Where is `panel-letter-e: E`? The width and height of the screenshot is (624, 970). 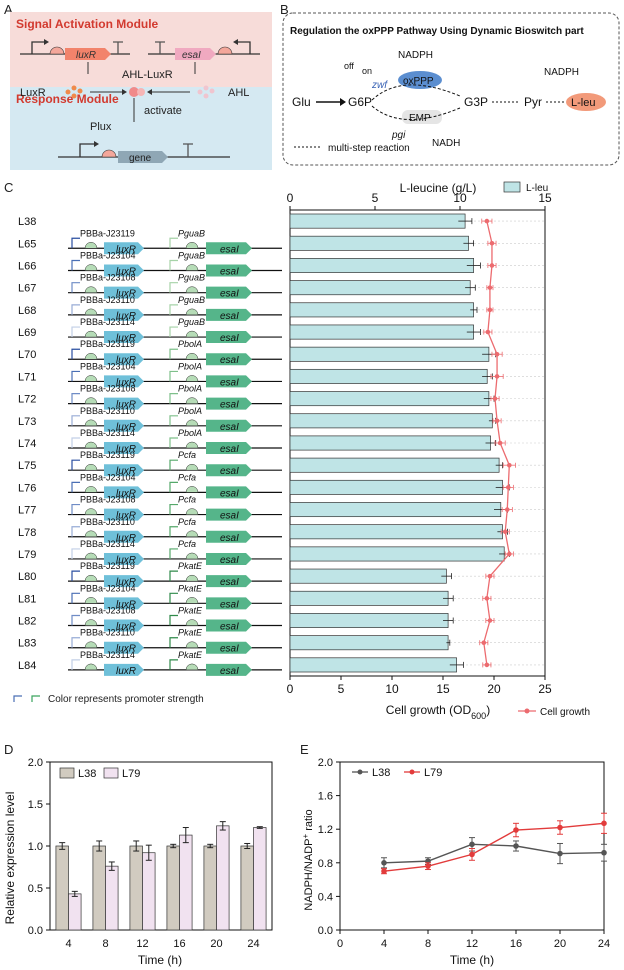
panel-letter-e: E is located at coordinates (304, 749).